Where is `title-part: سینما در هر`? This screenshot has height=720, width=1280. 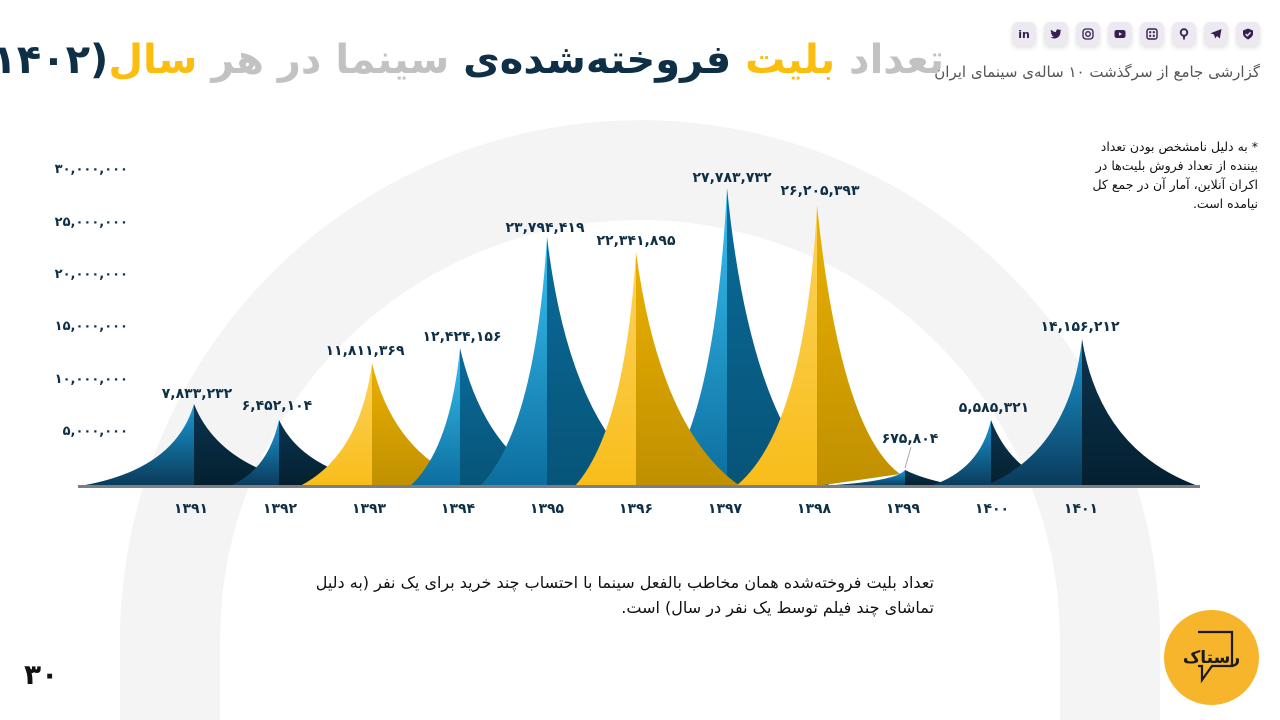
title-part: سینما در هر is located at coordinates (323, 60).